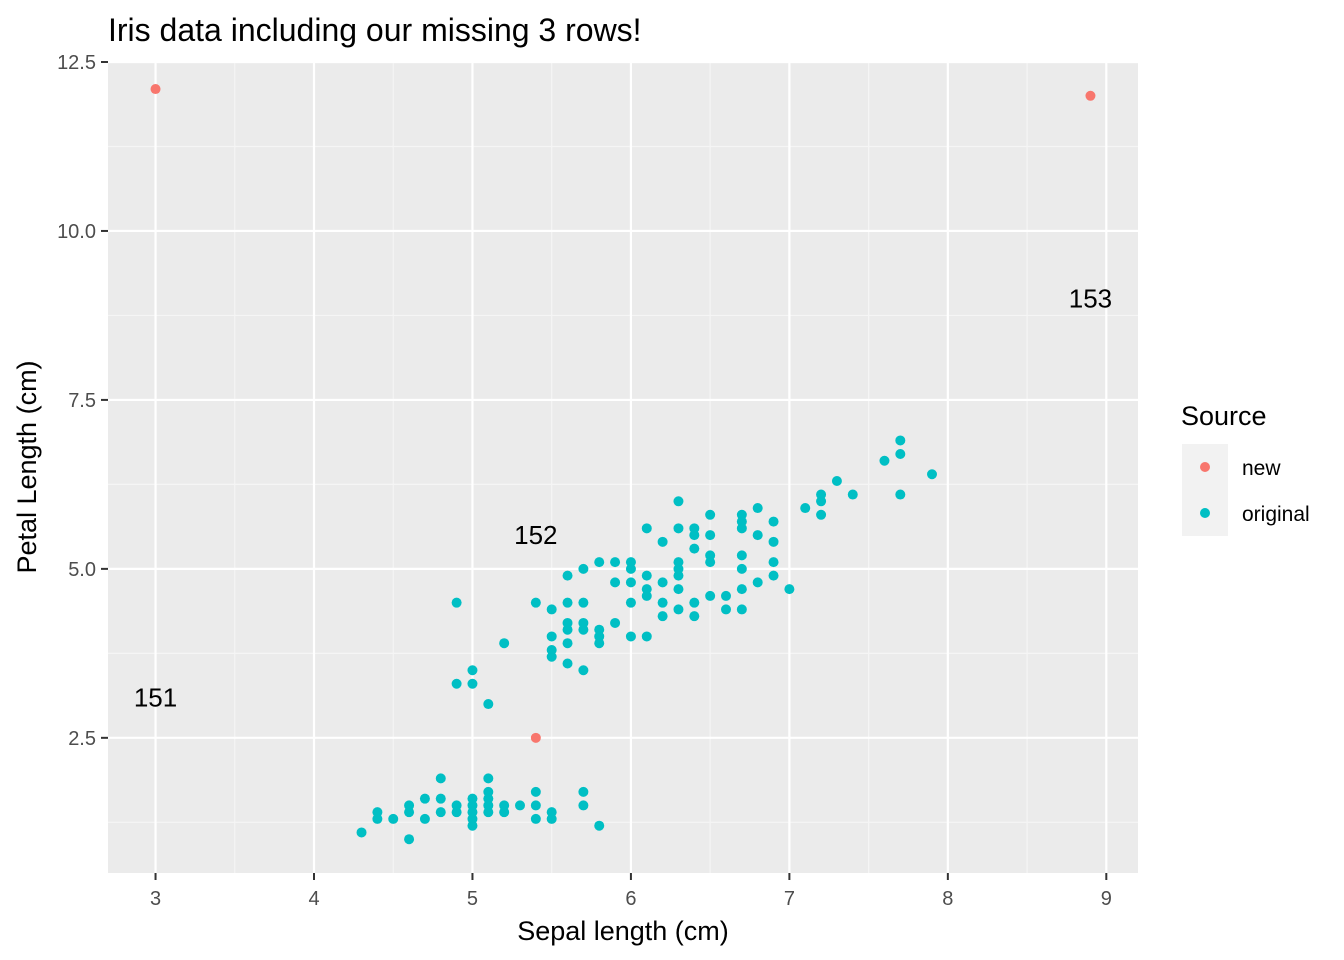 Image resolution: width=1344 pixels, height=960 pixels. Describe the element at coordinates (472, 899) in the screenshot. I see `x-tick-label: 5` at that location.